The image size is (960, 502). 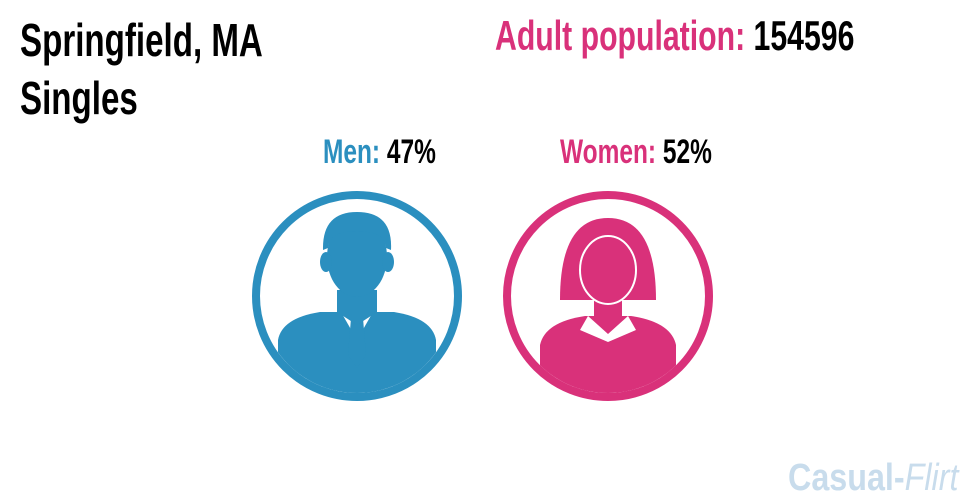 What do you see at coordinates (141, 41) in the screenshot?
I see `title: Springfield, MA` at bounding box center [141, 41].